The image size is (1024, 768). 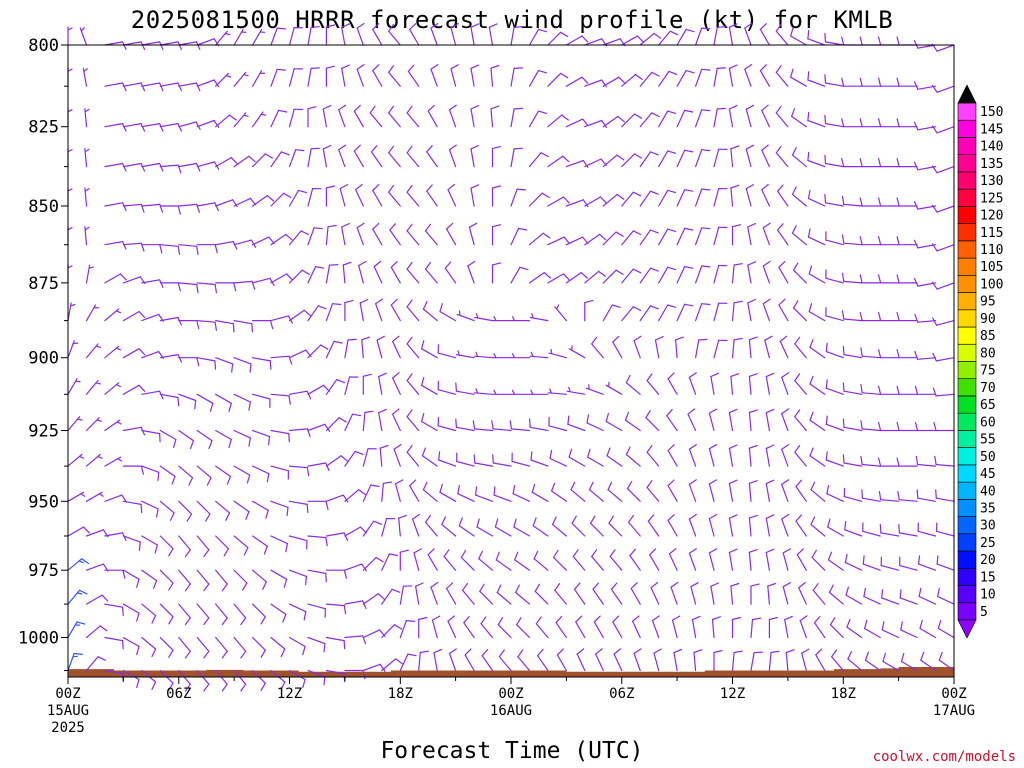 What do you see at coordinates (511, 711) in the screenshot?
I see `x-tick-label: 16AUG` at bounding box center [511, 711].